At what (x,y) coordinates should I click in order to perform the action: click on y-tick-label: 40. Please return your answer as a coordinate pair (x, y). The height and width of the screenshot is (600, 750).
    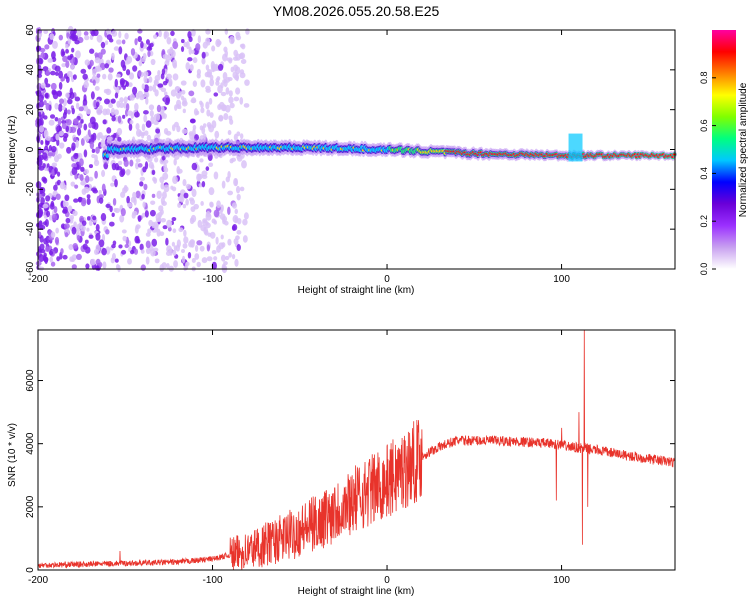
    Looking at the image, I should click on (30, 70).